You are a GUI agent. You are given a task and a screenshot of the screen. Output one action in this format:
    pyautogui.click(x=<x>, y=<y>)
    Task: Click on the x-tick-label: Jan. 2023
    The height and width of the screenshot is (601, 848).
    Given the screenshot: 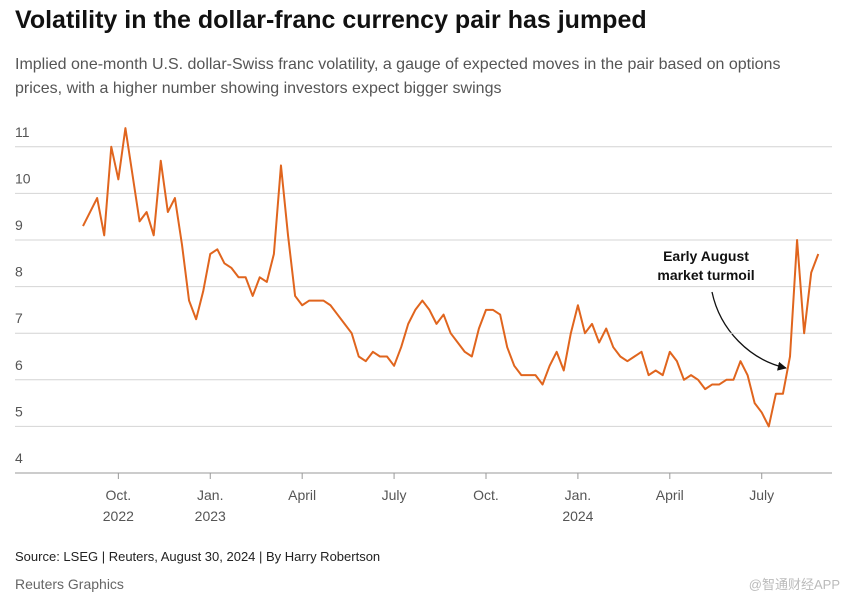 What is the action you would take?
    pyautogui.click(x=210, y=505)
    